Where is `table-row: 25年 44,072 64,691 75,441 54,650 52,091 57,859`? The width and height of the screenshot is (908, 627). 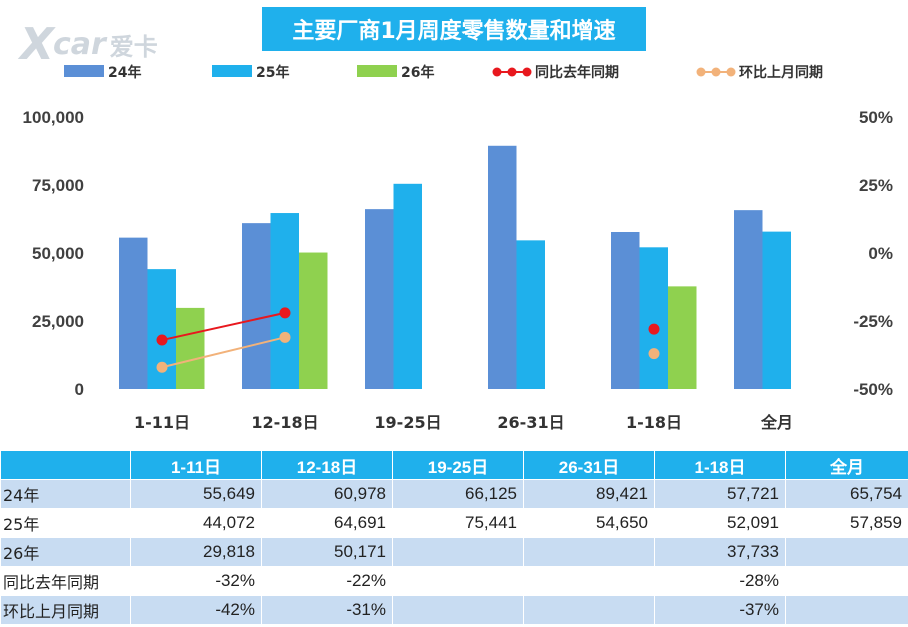
table-row: 25年 44,072 64,691 75,441 54,650 52,091 57,859 is located at coordinates (454, 523).